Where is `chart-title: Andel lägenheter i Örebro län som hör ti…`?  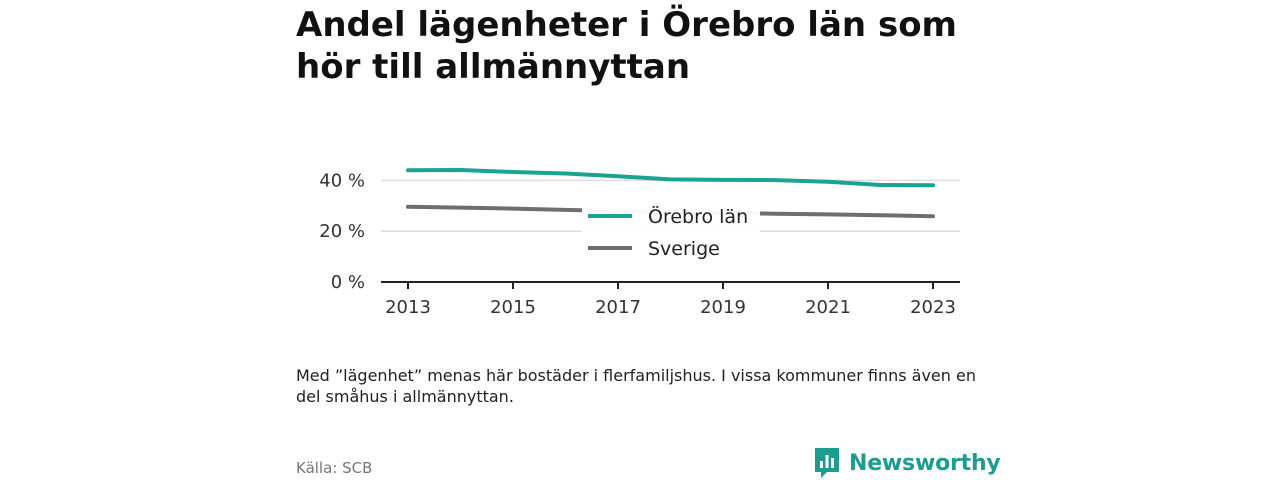
chart-title: Andel lägenheter i Örebro län som hör ti… is located at coordinates (626, 46).